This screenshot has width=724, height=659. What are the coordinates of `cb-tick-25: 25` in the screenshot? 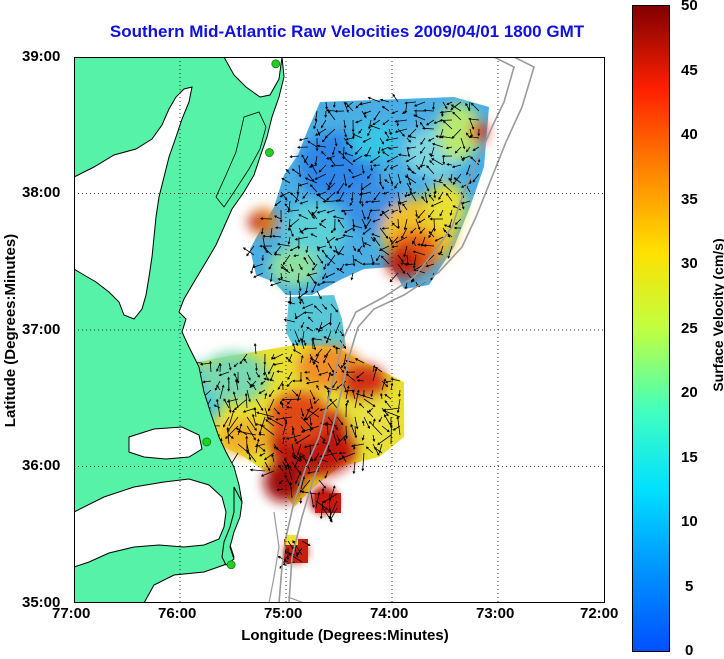 It's located at (689, 328).